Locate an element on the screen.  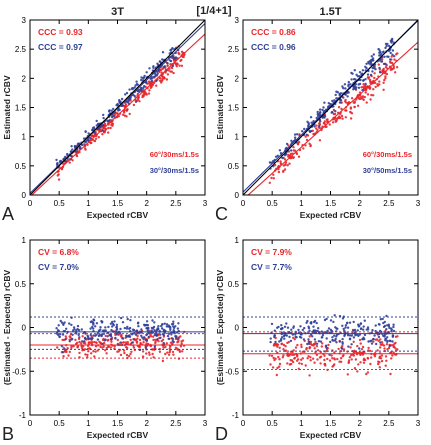
data-points is located at coordinates (120, 113).